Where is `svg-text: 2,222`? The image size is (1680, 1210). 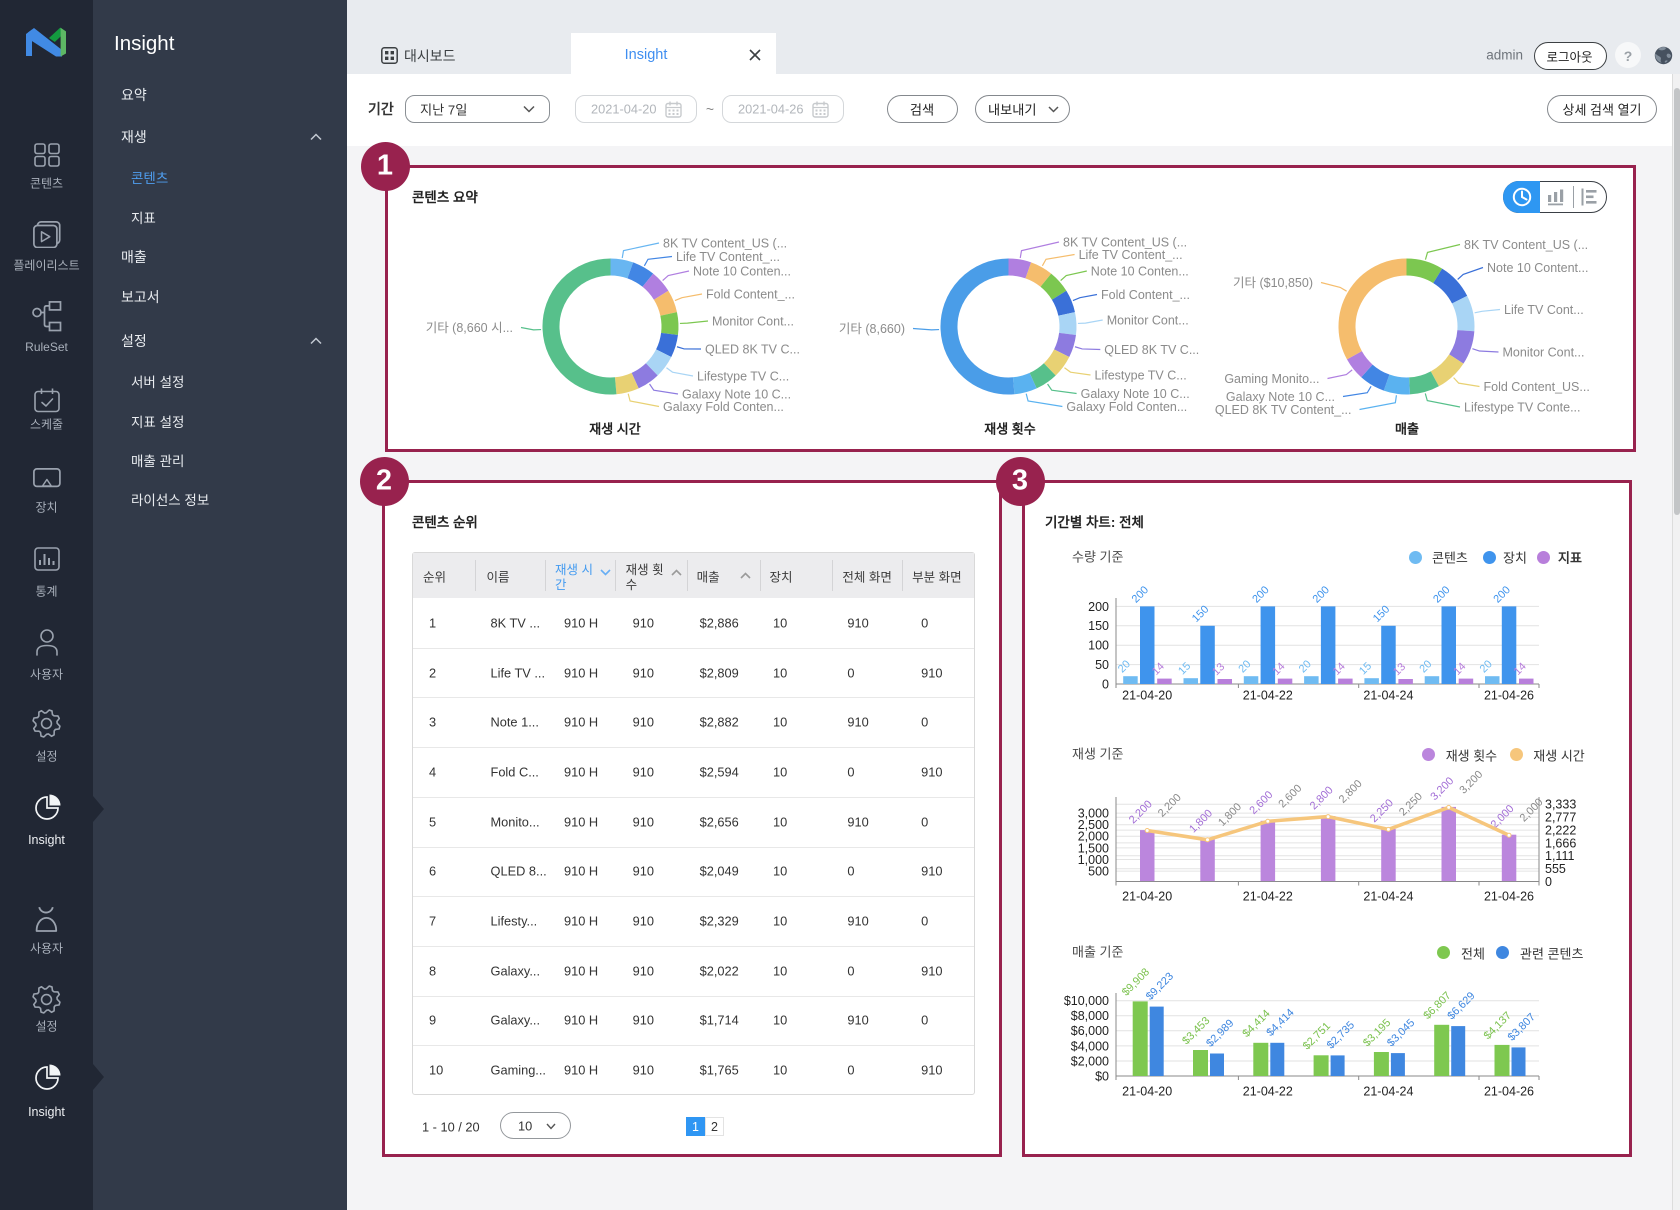 svg-text: 2,222 is located at coordinates (1560, 831).